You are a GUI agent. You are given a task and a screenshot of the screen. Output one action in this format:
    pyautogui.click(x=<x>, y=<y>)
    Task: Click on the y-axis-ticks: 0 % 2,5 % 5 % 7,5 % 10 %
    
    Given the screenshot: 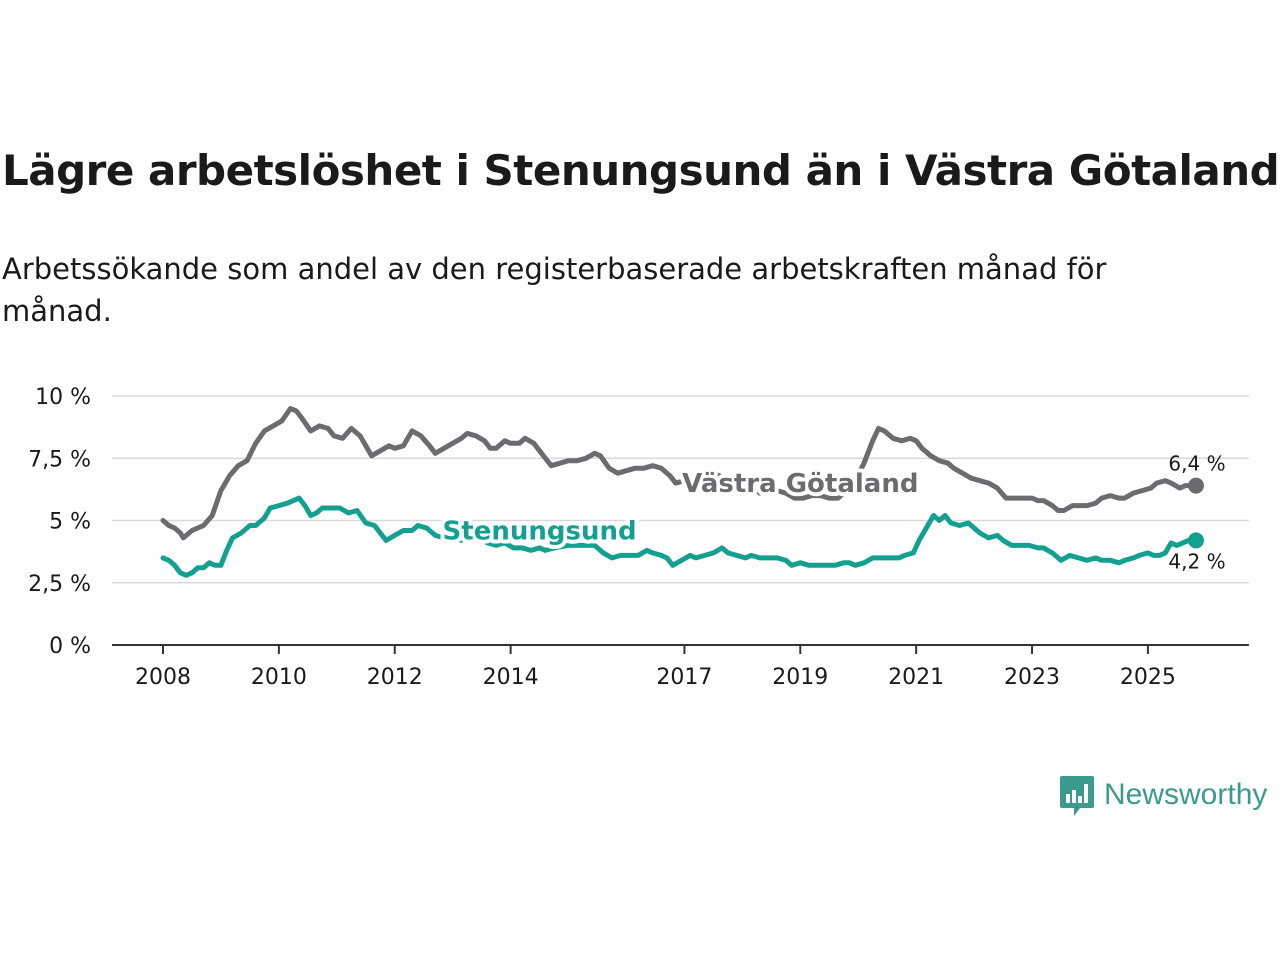 What is the action you would take?
    pyautogui.click(x=59, y=522)
    